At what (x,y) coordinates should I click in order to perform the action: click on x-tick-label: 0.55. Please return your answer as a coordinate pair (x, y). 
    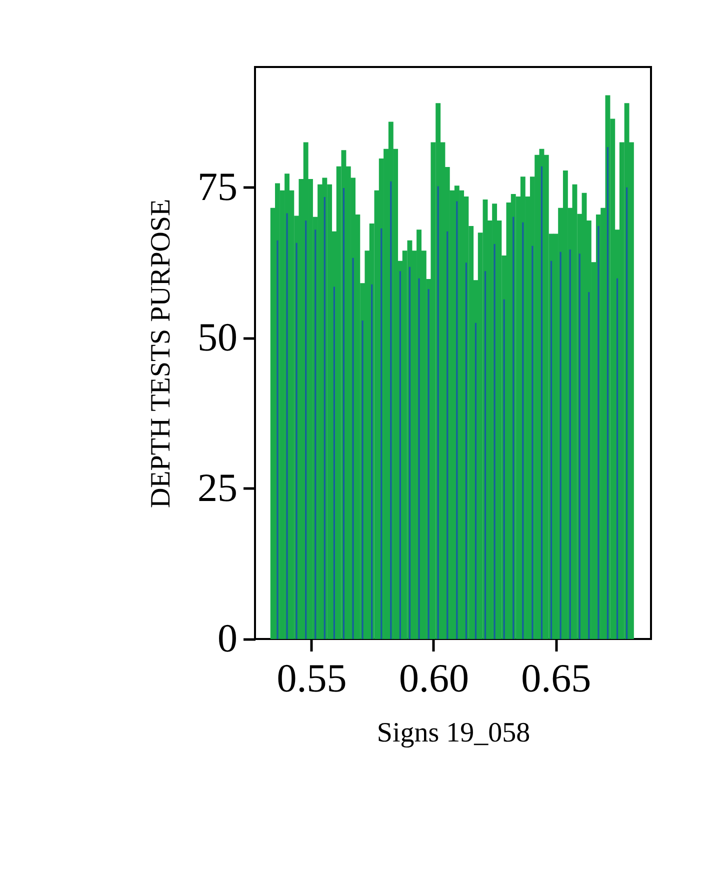
    Looking at the image, I should click on (311, 678).